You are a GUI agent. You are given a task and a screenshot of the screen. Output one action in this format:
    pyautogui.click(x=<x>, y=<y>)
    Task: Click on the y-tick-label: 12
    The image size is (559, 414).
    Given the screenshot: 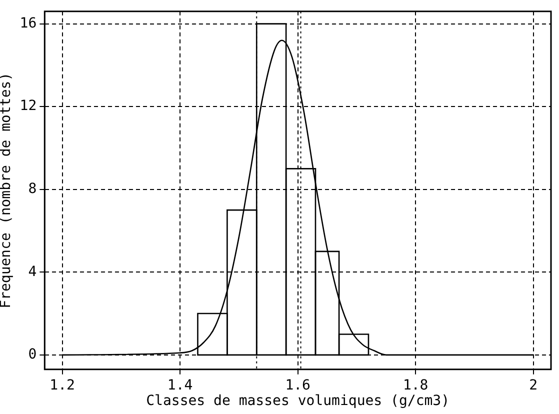 What is the action you would take?
    pyautogui.click(x=28, y=106)
    